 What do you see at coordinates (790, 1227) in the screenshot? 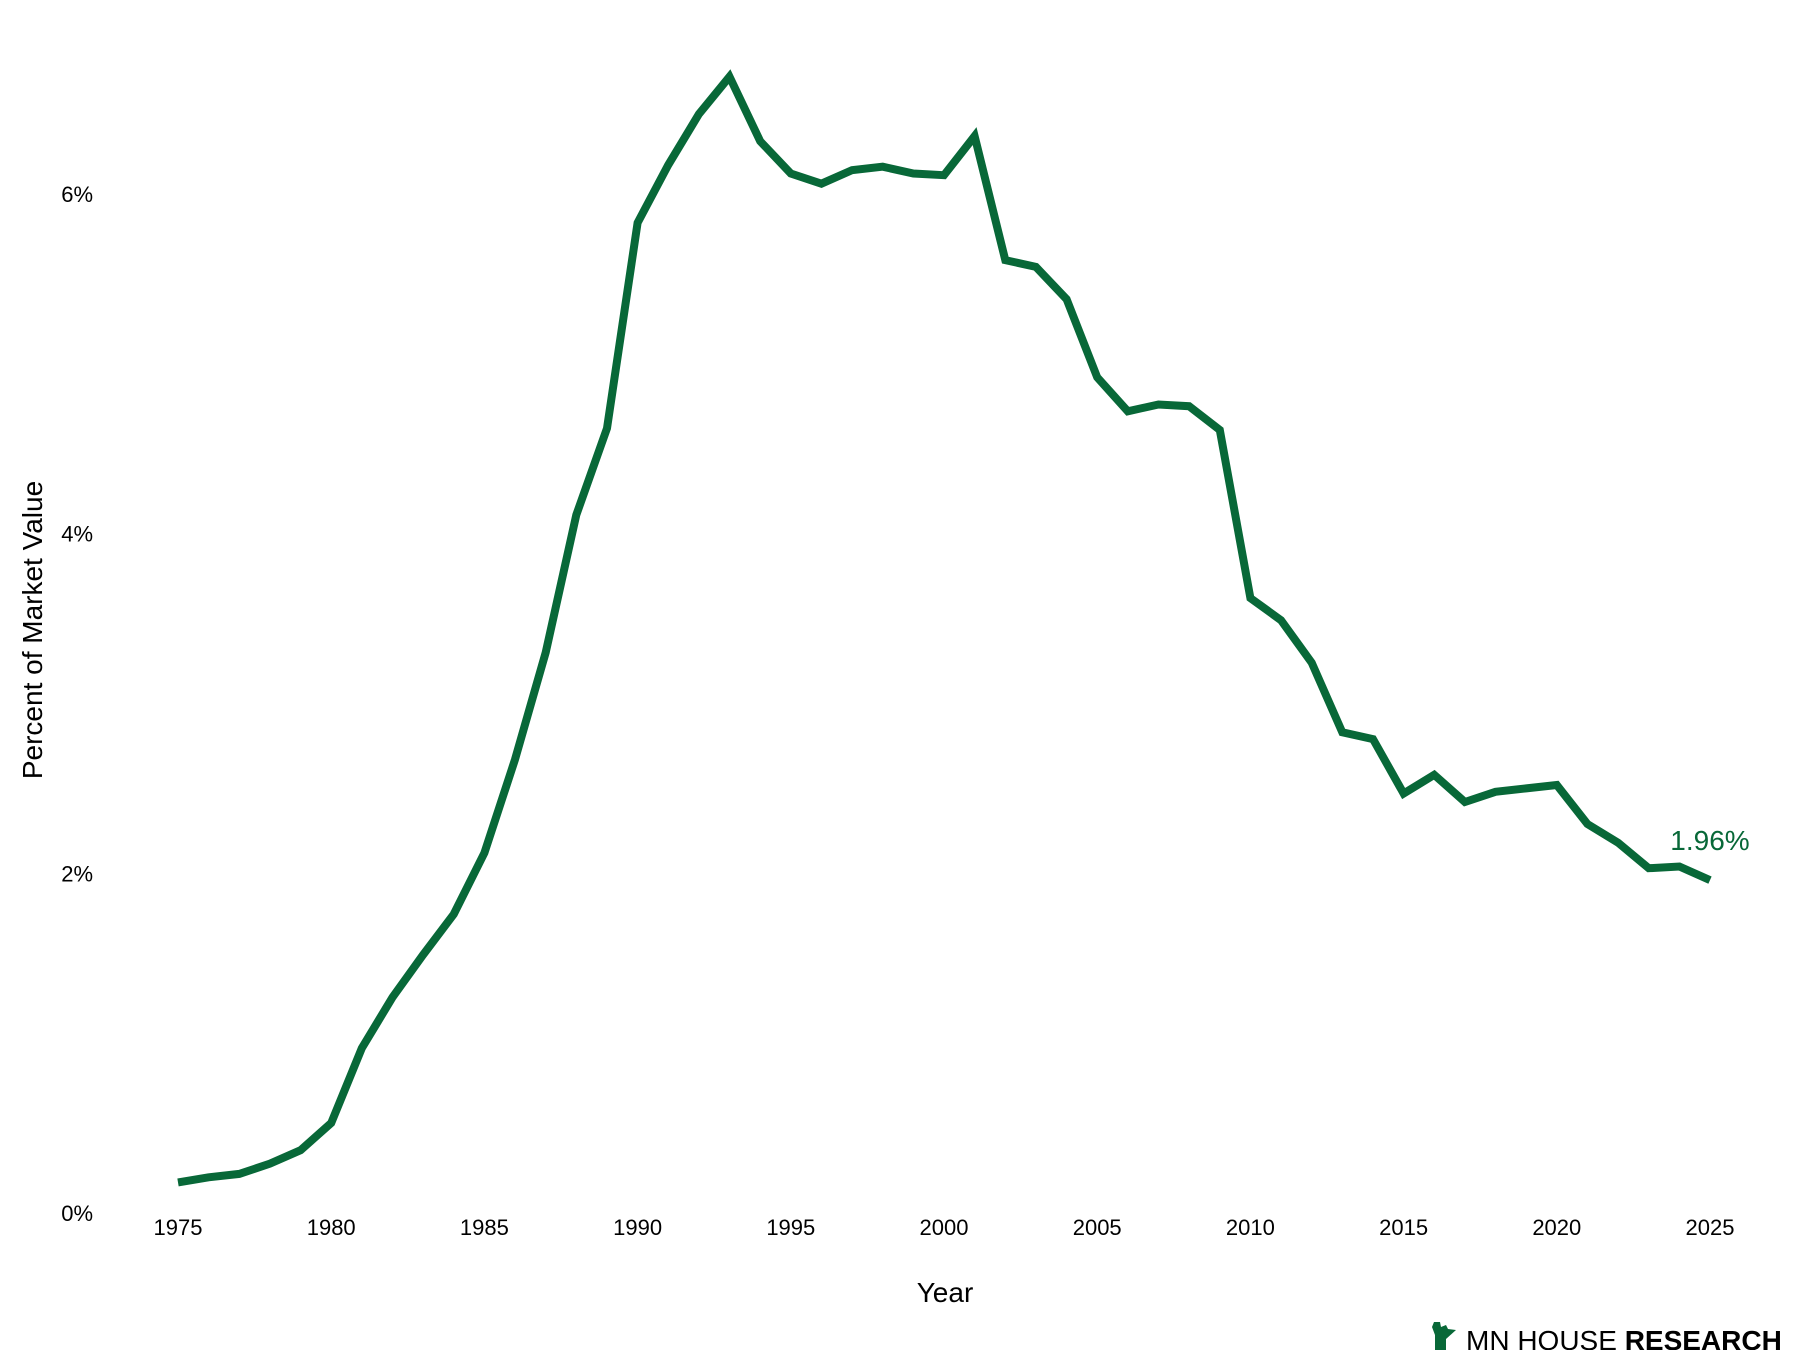
I see `x-tick-label: 1995` at bounding box center [790, 1227].